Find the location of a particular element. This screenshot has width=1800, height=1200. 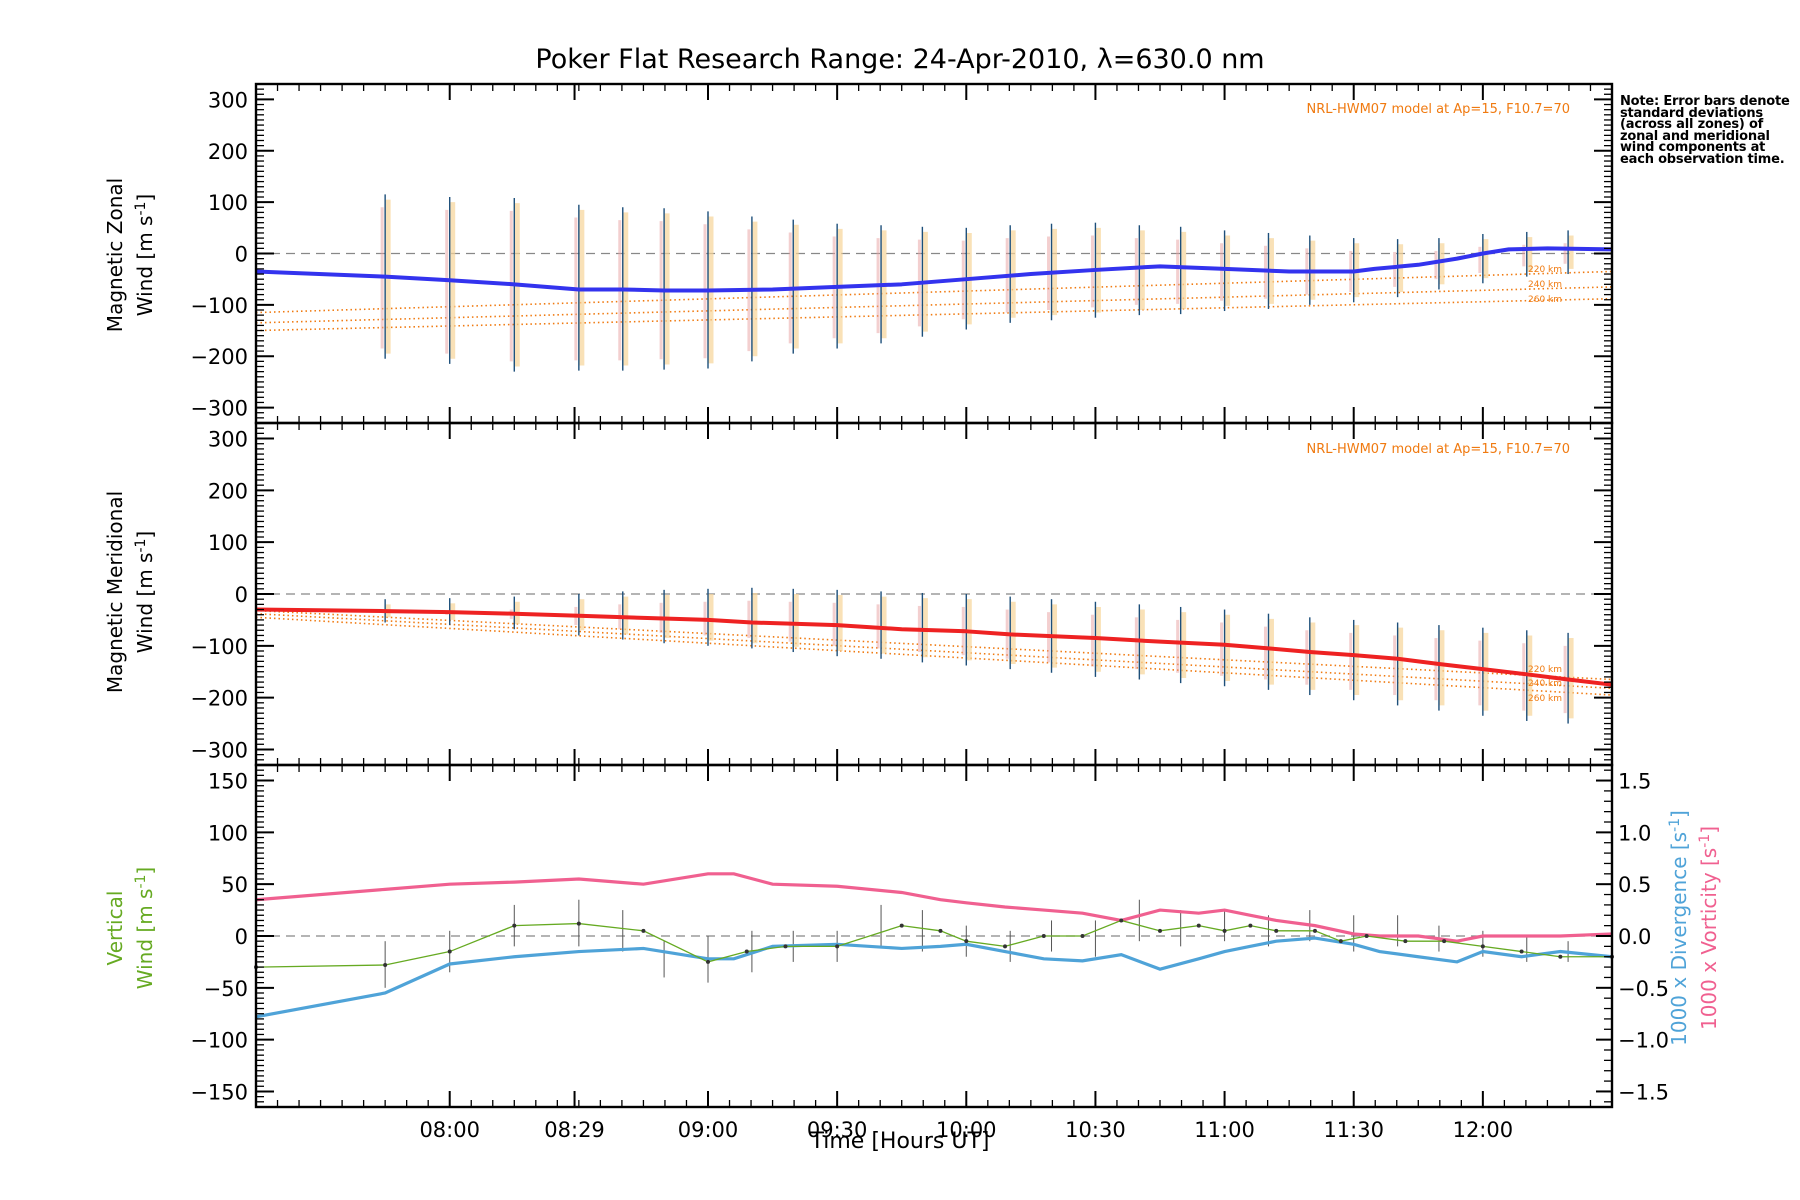

zonal-tag-260: 260 km is located at coordinates (1545, 300).